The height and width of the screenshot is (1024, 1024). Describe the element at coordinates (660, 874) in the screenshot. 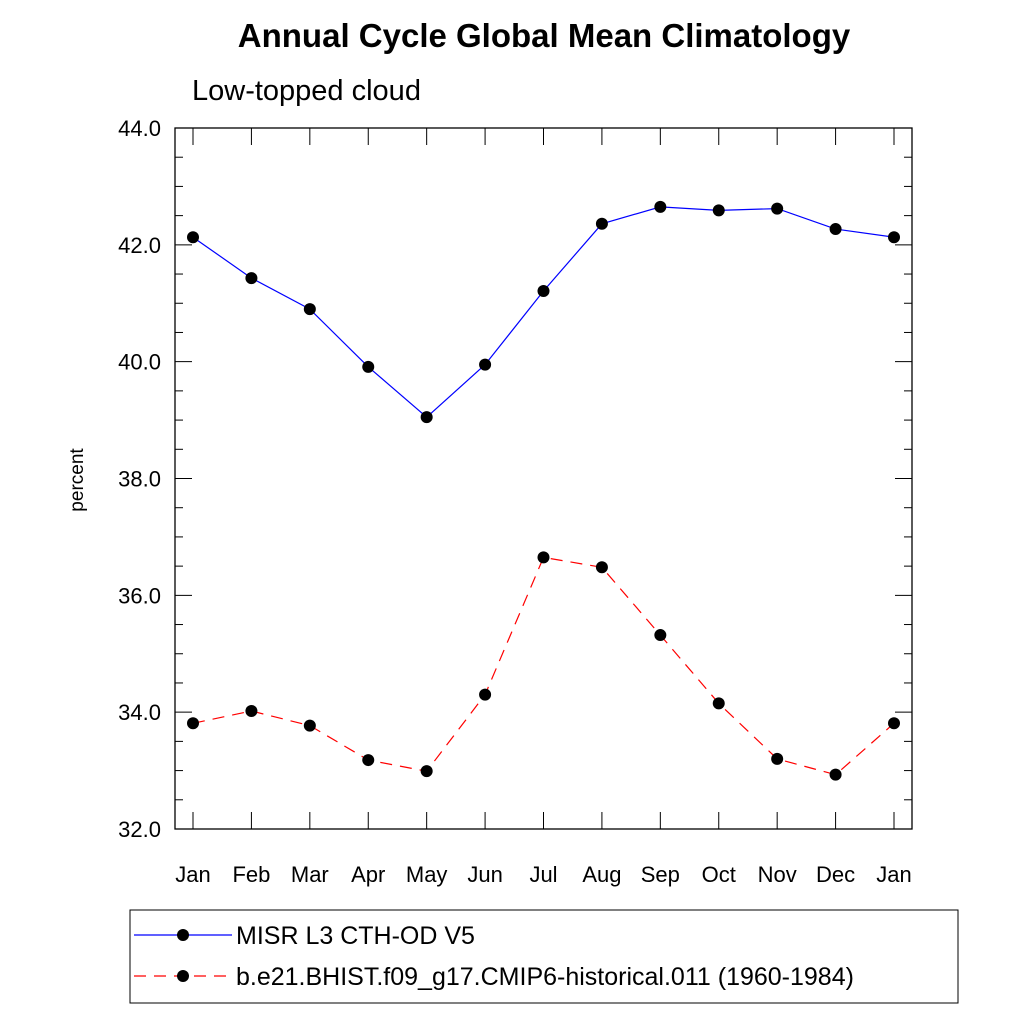

I see `x-tick-label: Sep` at that location.